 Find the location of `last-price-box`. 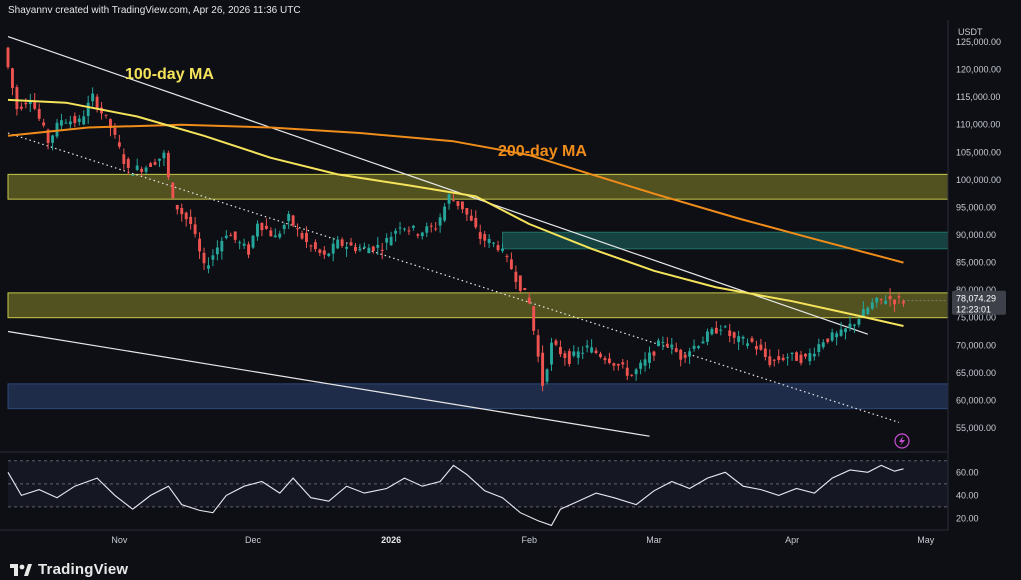

last-price-box is located at coordinates (979, 302).